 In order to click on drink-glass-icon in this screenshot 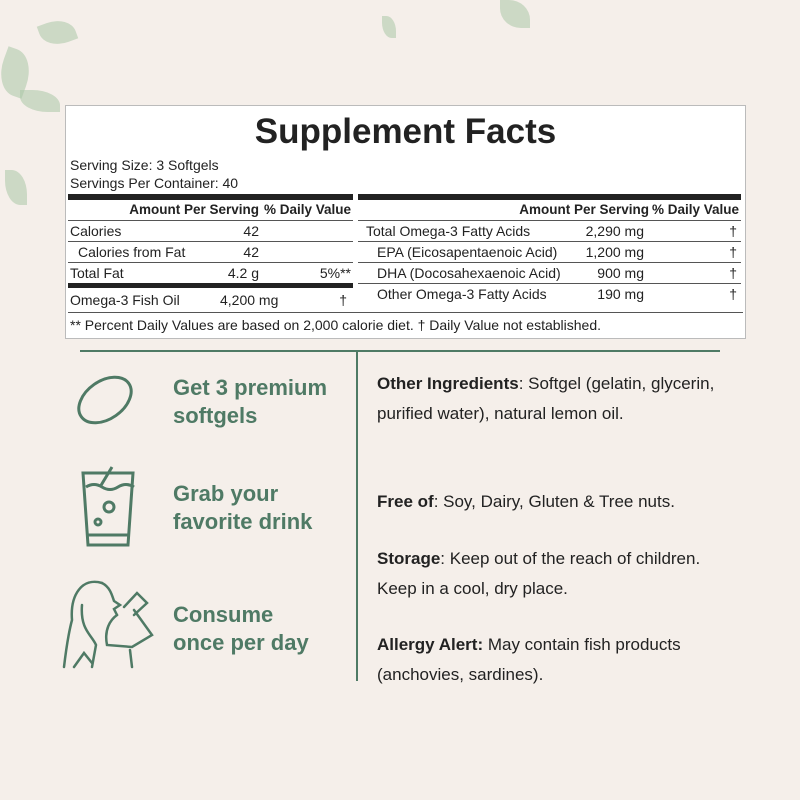, I will do `click(108, 506)`.